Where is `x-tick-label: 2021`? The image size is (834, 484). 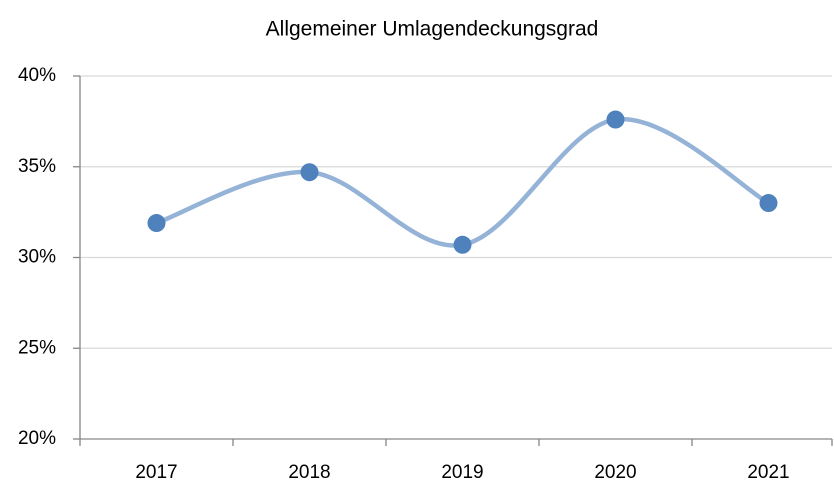 x-tick-label: 2021 is located at coordinates (768, 472).